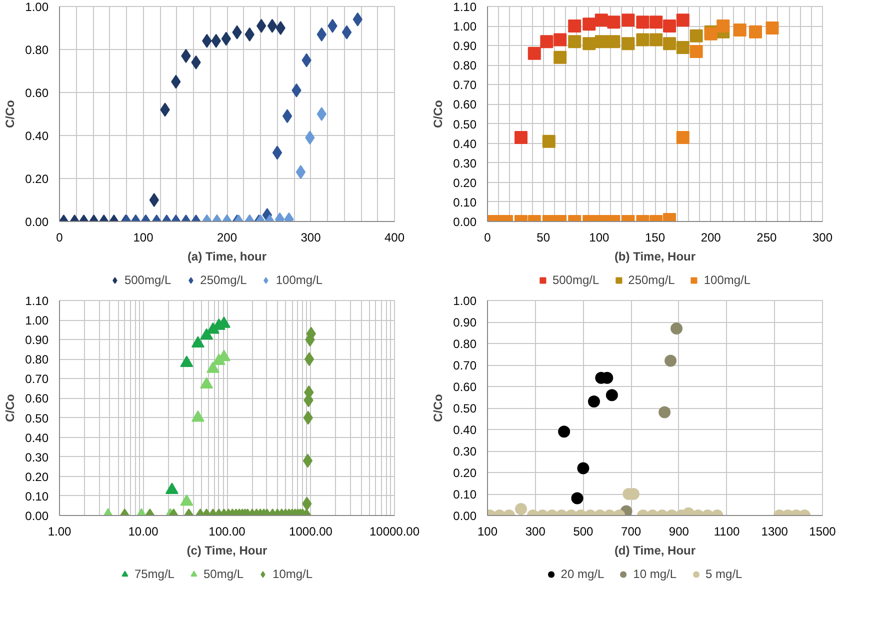  Describe the element at coordinates (583, 531) in the screenshot. I see `x-tick-label: 500` at that location.